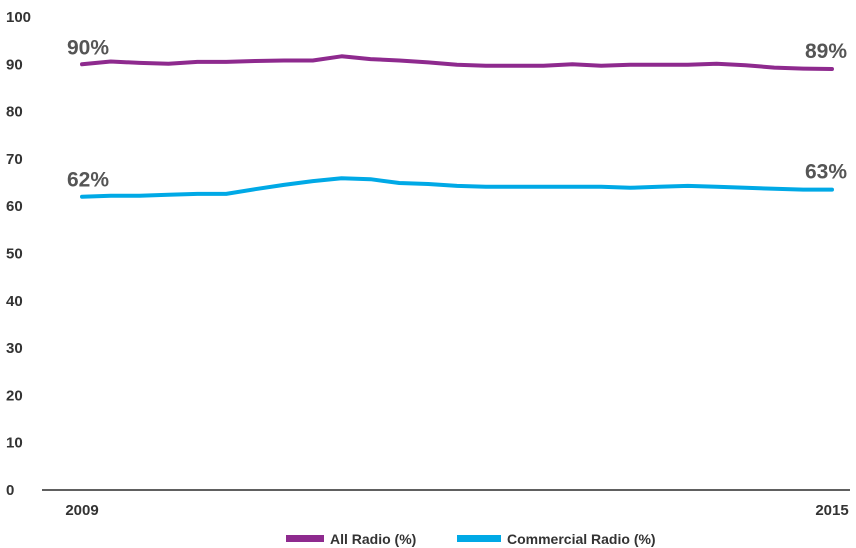 The width and height of the screenshot is (856, 548). What do you see at coordinates (826, 51) in the screenshot?
I see `data-label-end: 89%` at bounding box center [826, 51].